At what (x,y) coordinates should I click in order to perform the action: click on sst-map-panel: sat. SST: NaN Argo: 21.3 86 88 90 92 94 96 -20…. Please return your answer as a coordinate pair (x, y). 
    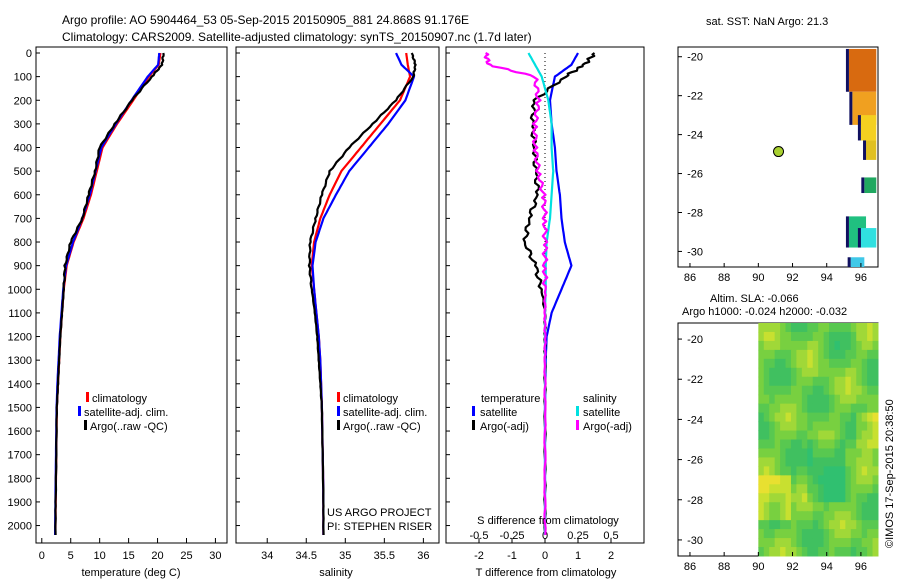
    Looking at the image, I should click on (778, 150).